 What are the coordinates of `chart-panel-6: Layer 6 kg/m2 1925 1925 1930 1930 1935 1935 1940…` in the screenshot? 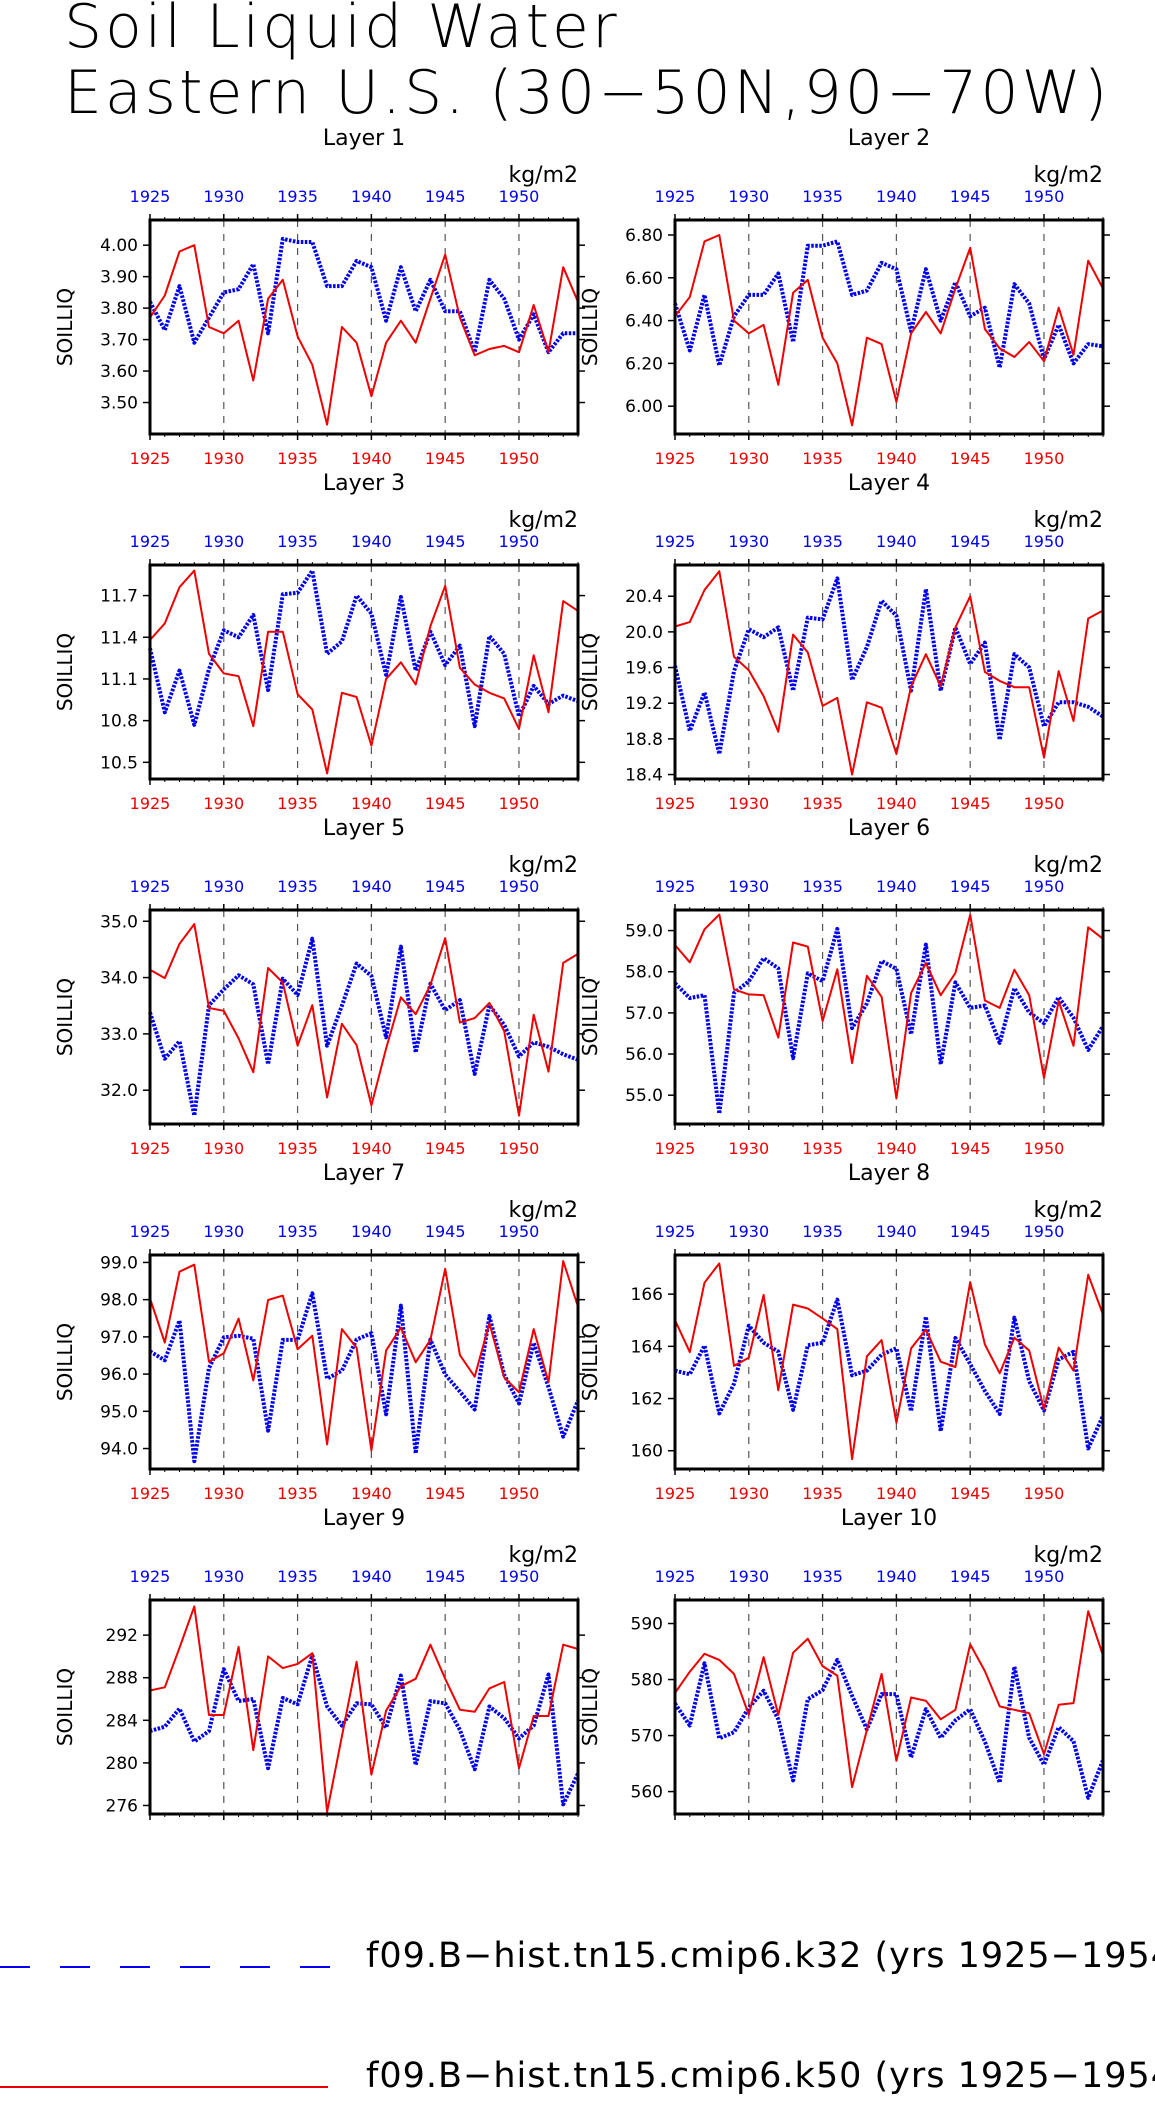 It's located at (844, 987).